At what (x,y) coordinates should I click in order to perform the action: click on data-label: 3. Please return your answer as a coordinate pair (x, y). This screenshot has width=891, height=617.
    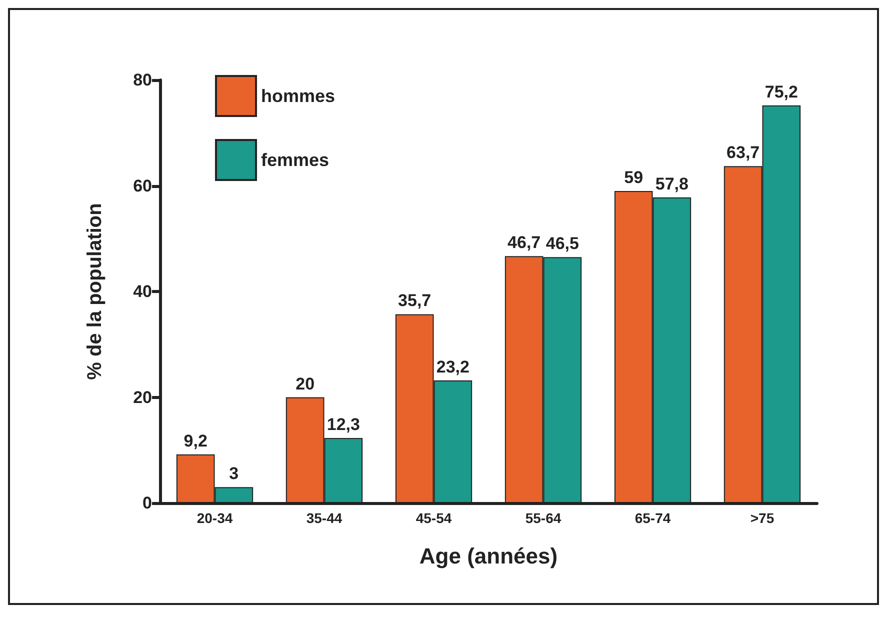
    Looking at the image, I should click on (234, 474).